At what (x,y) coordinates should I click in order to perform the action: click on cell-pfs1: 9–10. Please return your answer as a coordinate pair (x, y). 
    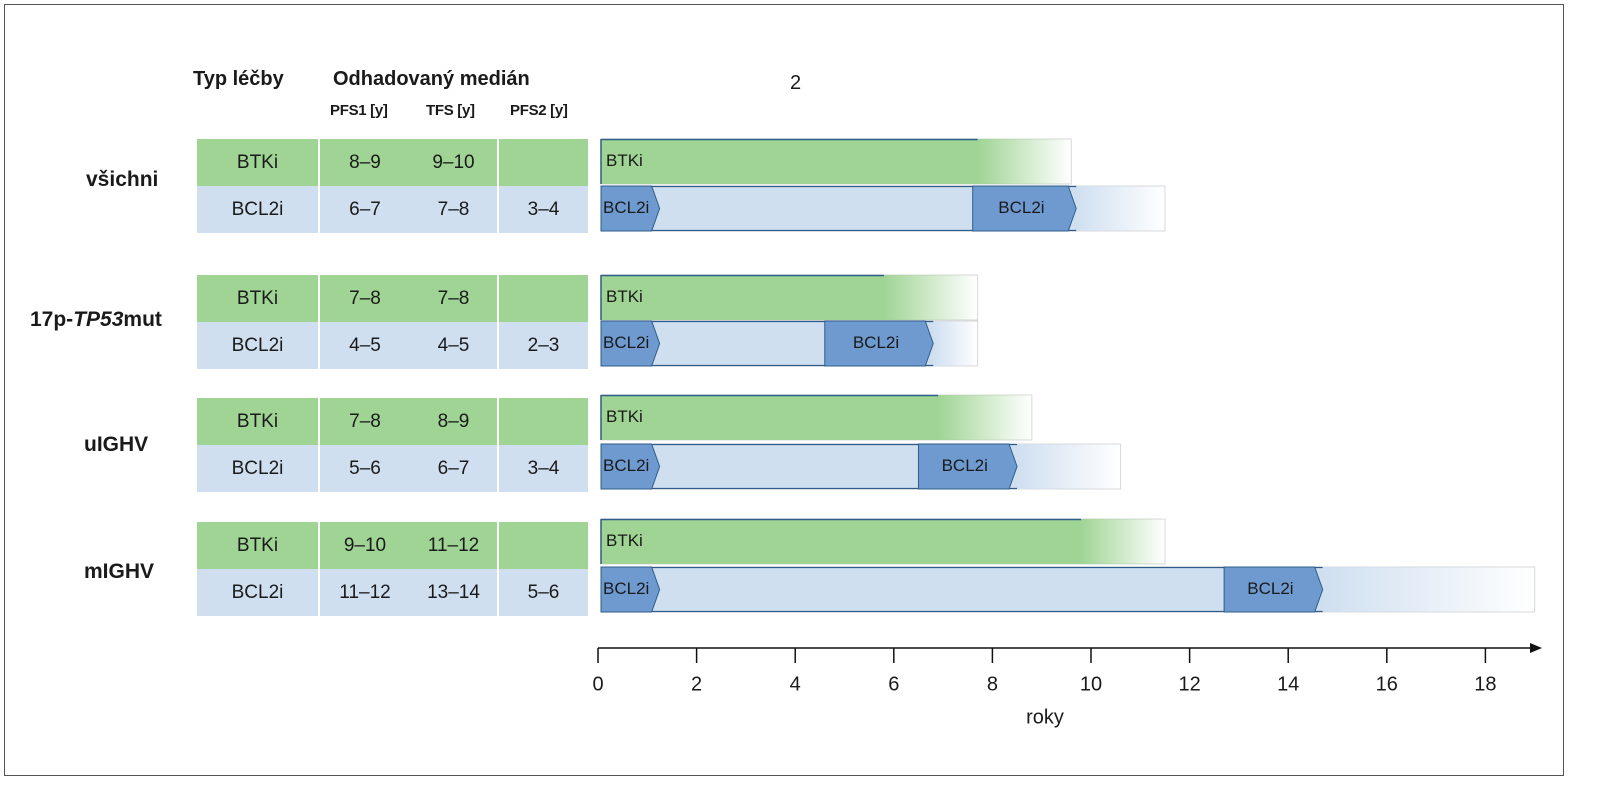
    Looking at the image, I should click on (365, 545).